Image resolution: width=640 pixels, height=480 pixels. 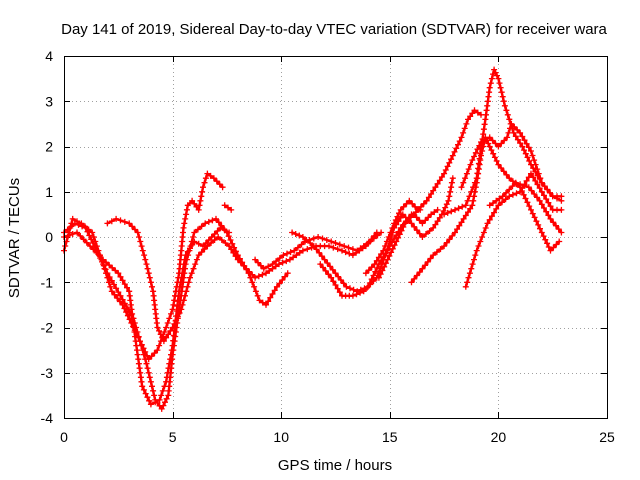 What do you see at coordinates (47, 282) in the screenshot?
I see `y-tick-label: -1` at bounding box center [47, 282].